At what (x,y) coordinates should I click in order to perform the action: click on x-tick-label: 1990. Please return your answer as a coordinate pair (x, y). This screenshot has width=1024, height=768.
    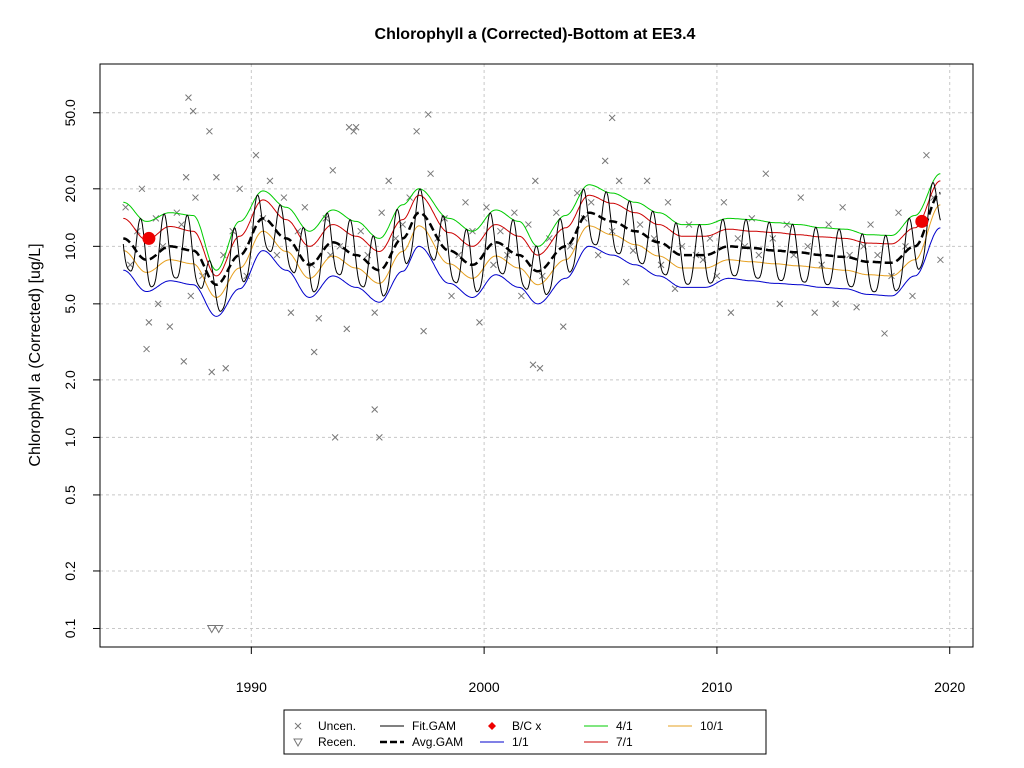
    Looking at the image, I should click on (251, 687).